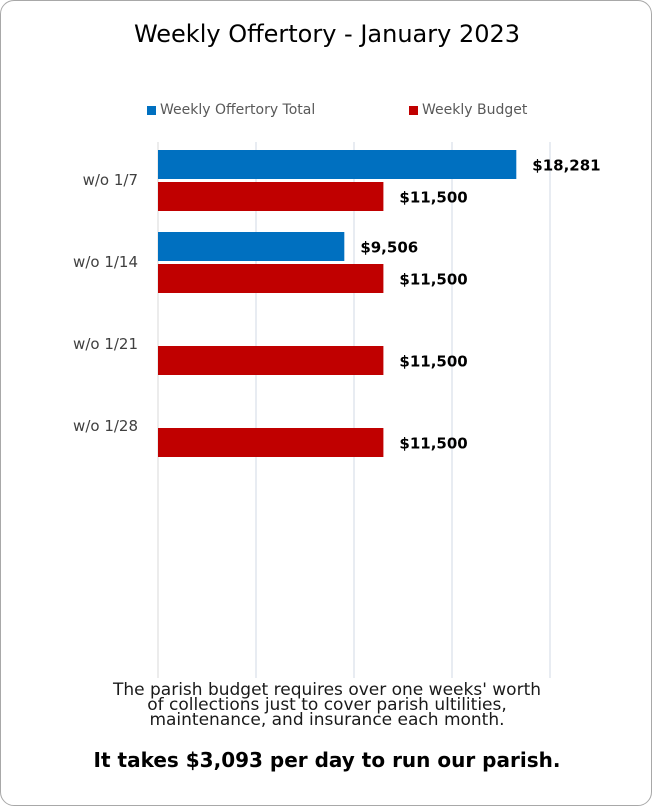 The width and height of the screenshot is (654, 810). I want to click on note-line-3: maintenance, and insurance each month., so click(327, 720).